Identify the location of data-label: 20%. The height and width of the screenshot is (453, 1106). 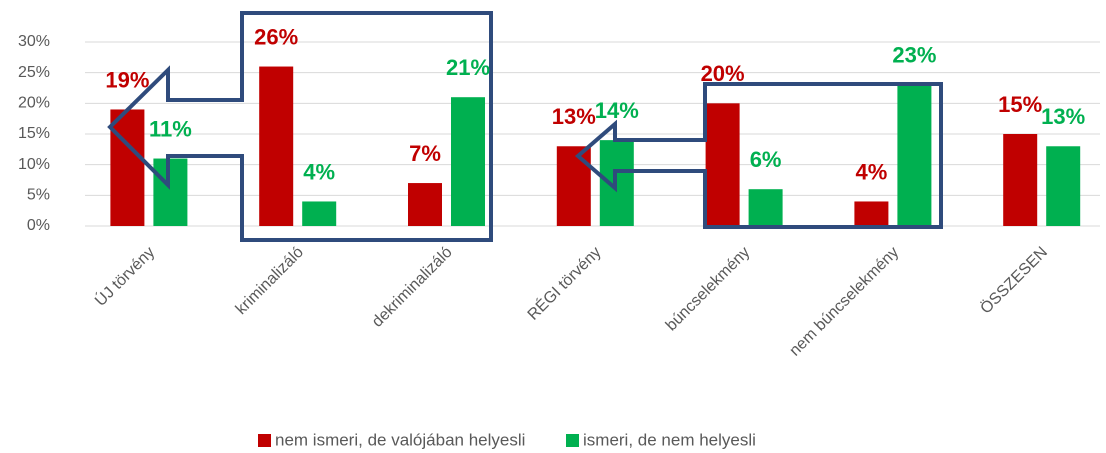
(723, 73).